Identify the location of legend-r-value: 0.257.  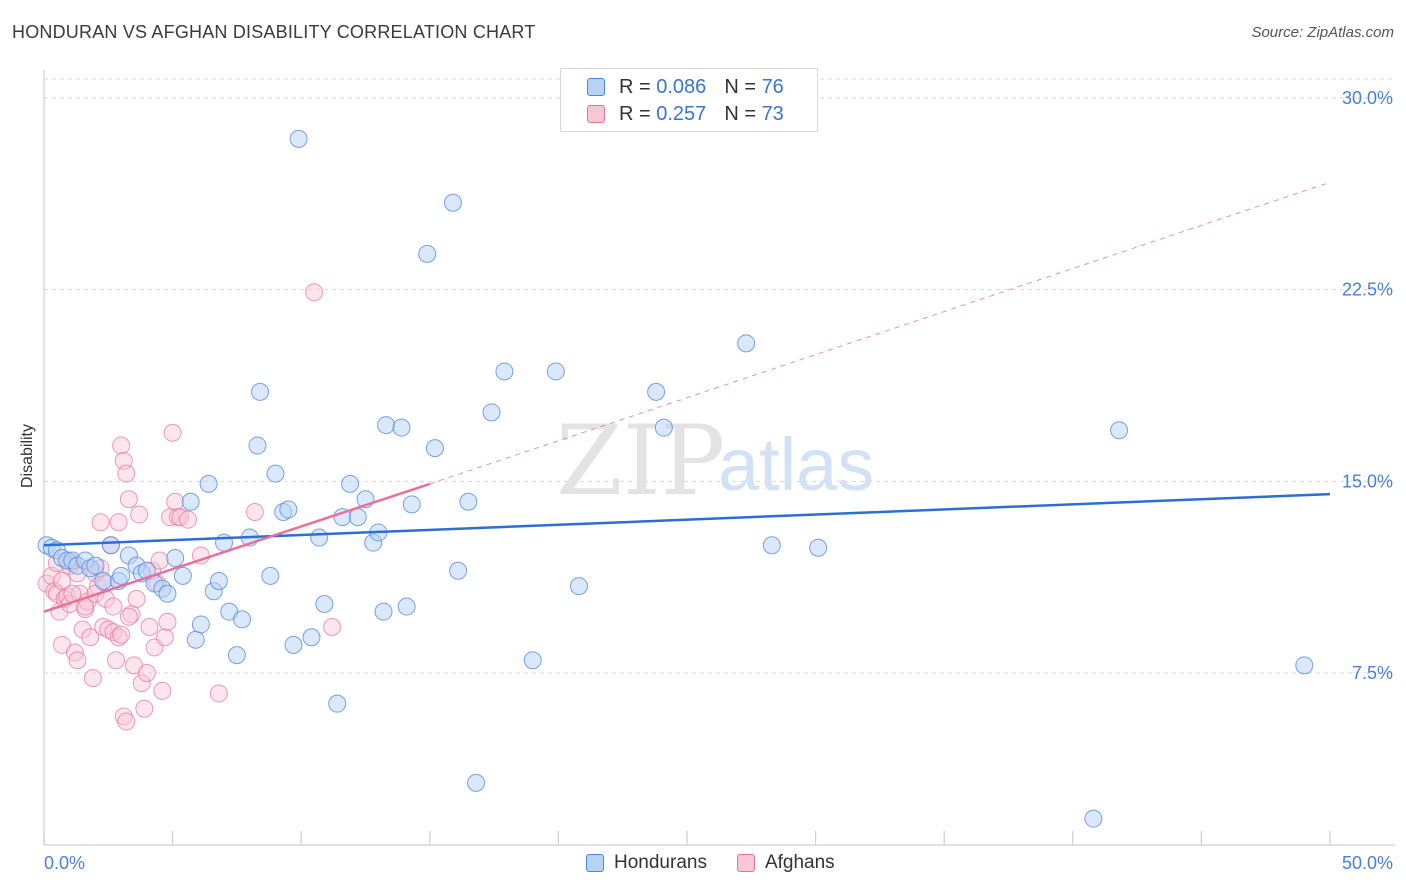
(681, 113).